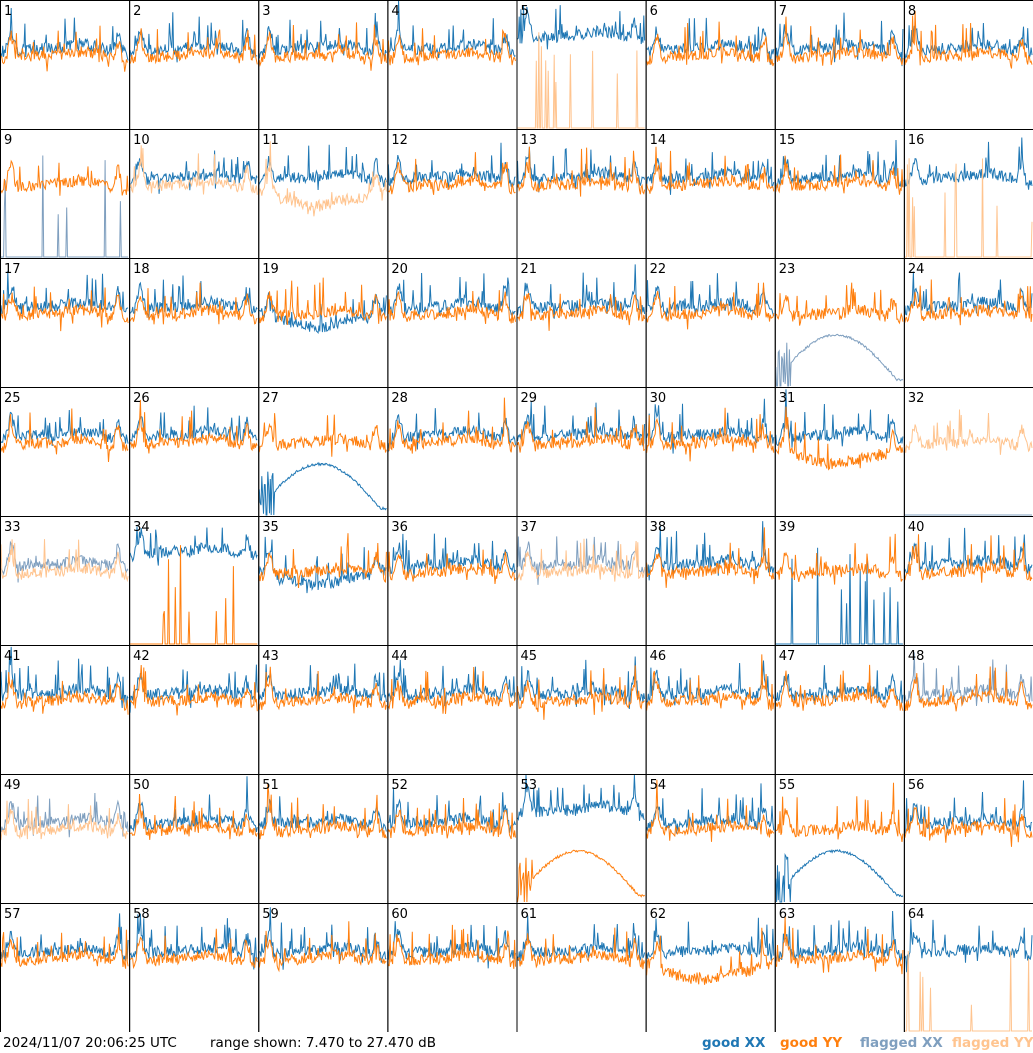  I want to click on panel-label: 52, so click(399, 785).